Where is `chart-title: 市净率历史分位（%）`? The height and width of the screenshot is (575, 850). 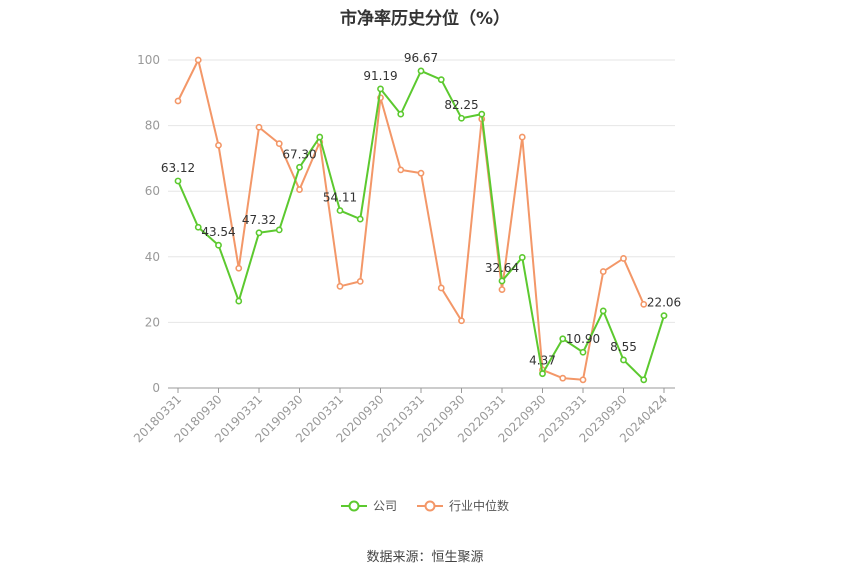 chart-title: 市净率历史分位（%） is located at coordinates (425, 19).